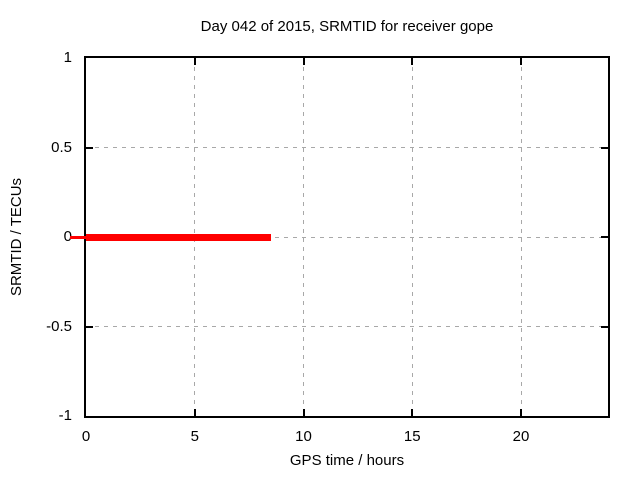 The height and width of the screenshot is (480, 640). I want to click on y-tick-label: 0, so click(67, 236).